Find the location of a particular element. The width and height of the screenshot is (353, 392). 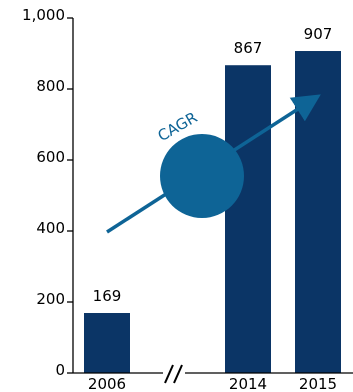

y-tick-label: 400 is located at coordinates (50, 228).